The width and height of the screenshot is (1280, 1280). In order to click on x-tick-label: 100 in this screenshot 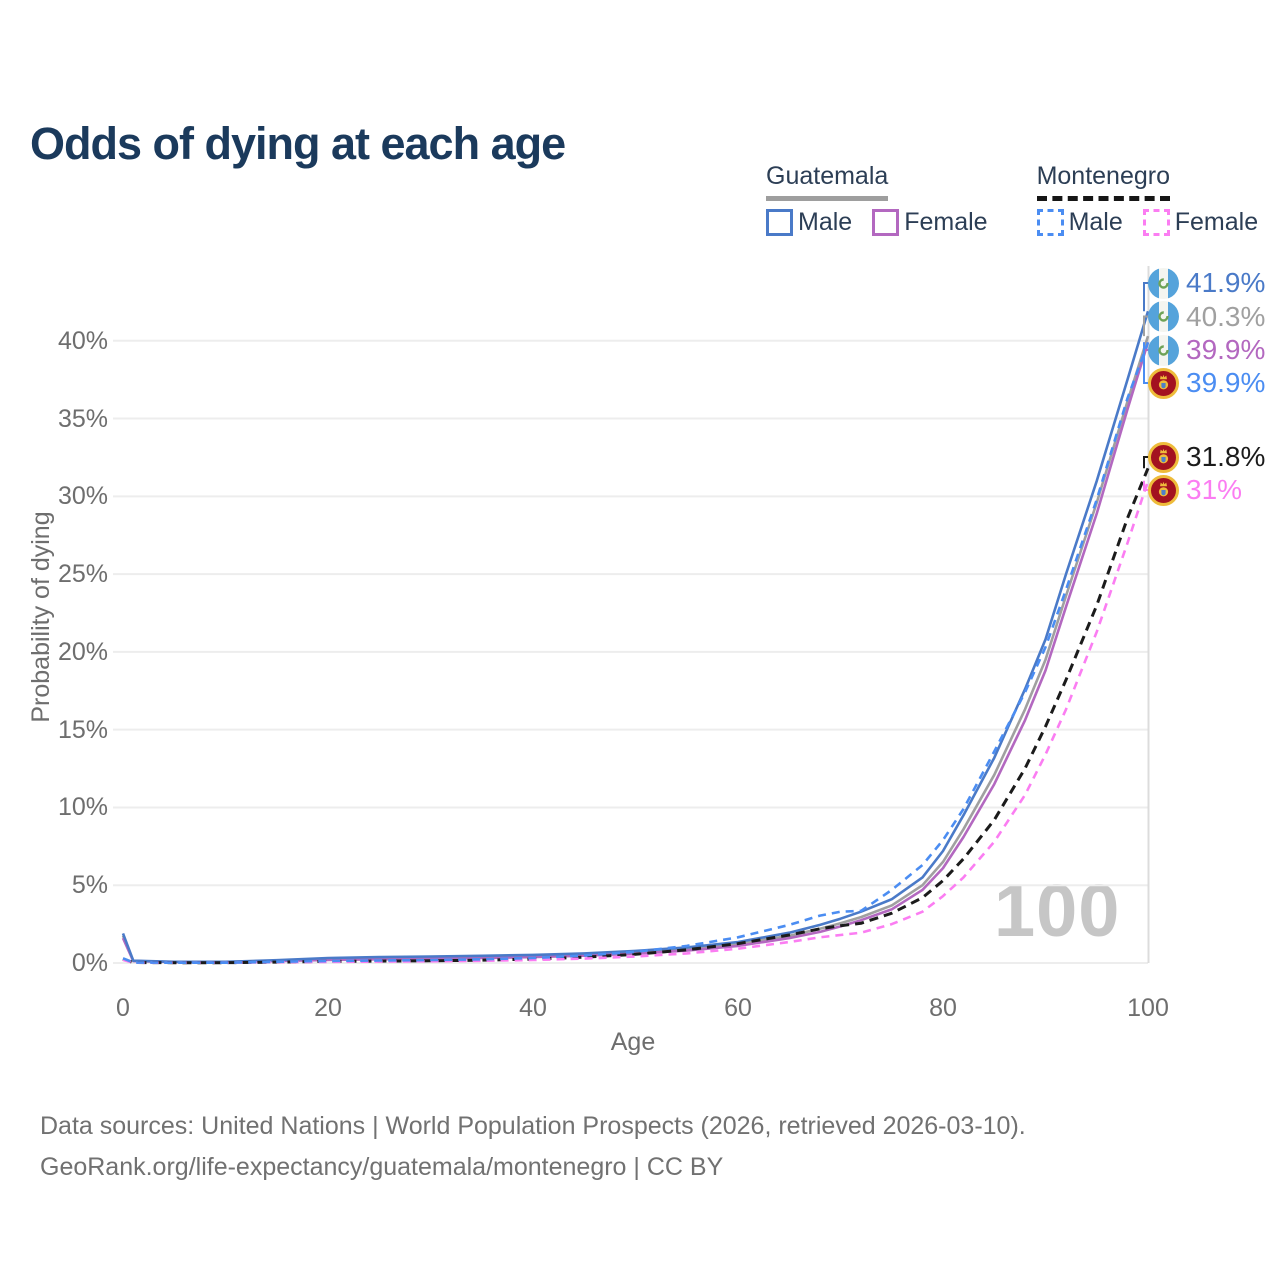, I will do `click(1148, 1008)`.